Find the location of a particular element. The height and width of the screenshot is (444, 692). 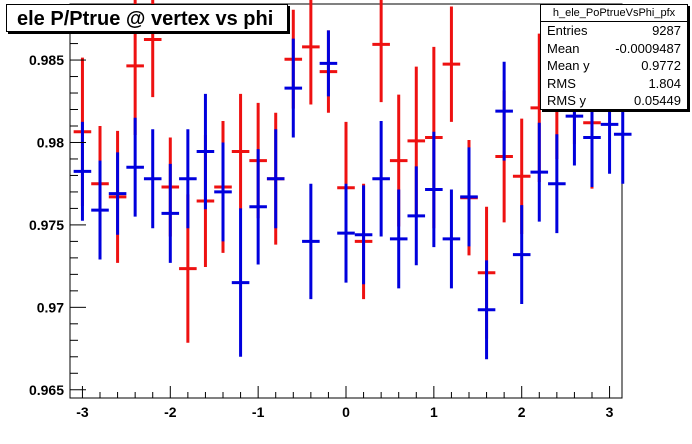

stats-label: Mean is located at coordinates (563, 48).